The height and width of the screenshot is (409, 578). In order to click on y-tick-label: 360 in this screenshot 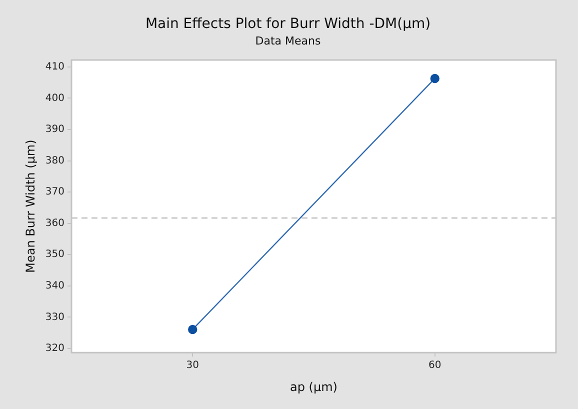, I will do `click(54, 223)`.